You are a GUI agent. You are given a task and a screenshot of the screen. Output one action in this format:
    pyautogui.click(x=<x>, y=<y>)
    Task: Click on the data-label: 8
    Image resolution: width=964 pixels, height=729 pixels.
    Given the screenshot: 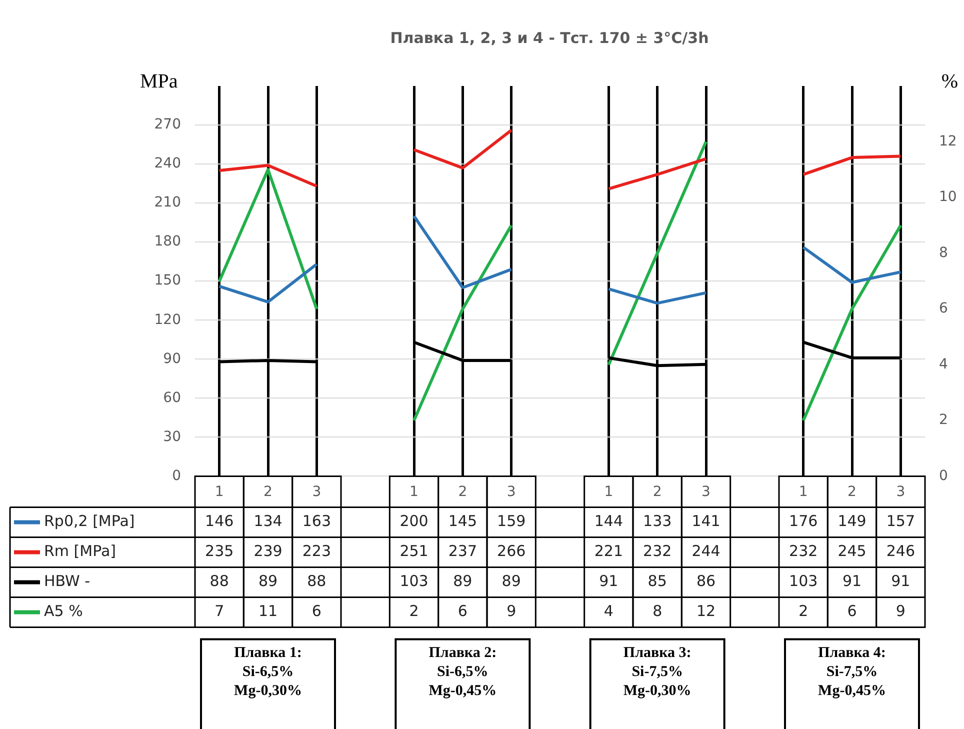 What is the action you would take?
    pyautogui.click(x=657, y=611)
    